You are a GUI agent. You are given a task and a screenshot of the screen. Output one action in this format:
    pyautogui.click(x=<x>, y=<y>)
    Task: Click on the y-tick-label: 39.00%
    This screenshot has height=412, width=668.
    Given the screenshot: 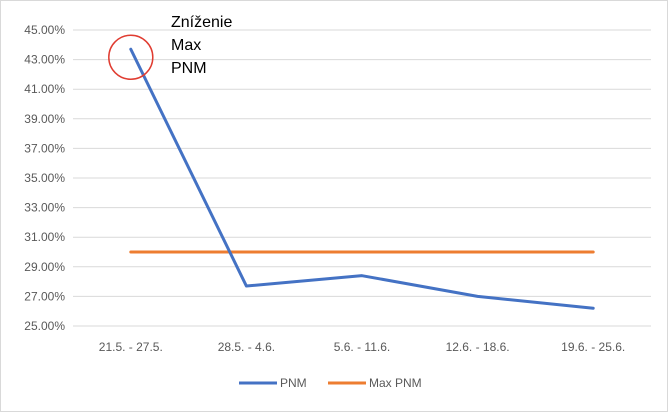 What is the action you would take?
    pyautogui.click(x=44, y=119)
    